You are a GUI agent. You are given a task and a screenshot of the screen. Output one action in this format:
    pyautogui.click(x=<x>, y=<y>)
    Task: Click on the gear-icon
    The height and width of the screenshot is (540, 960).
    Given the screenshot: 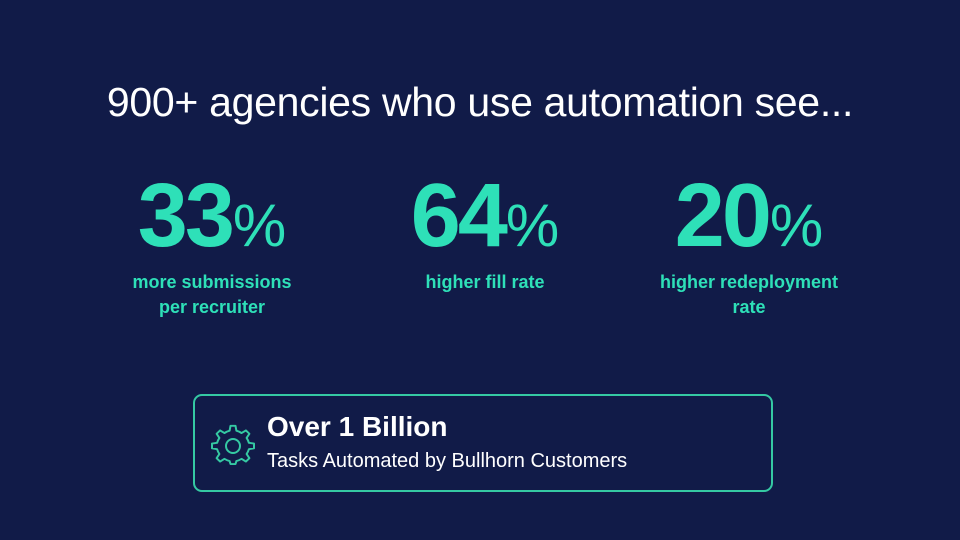 What is the action you would take?
    pyautogui.click(x=233, y=446)
    